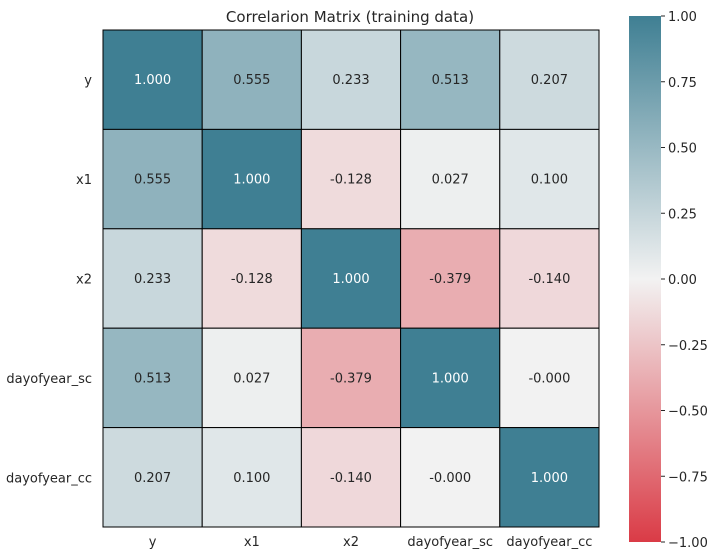 This screenshot has width=710, height=560. Describe the element at coordinates (682, 83) in the screenshot. I see `colorbar-tick-label: 0.75` at that location.